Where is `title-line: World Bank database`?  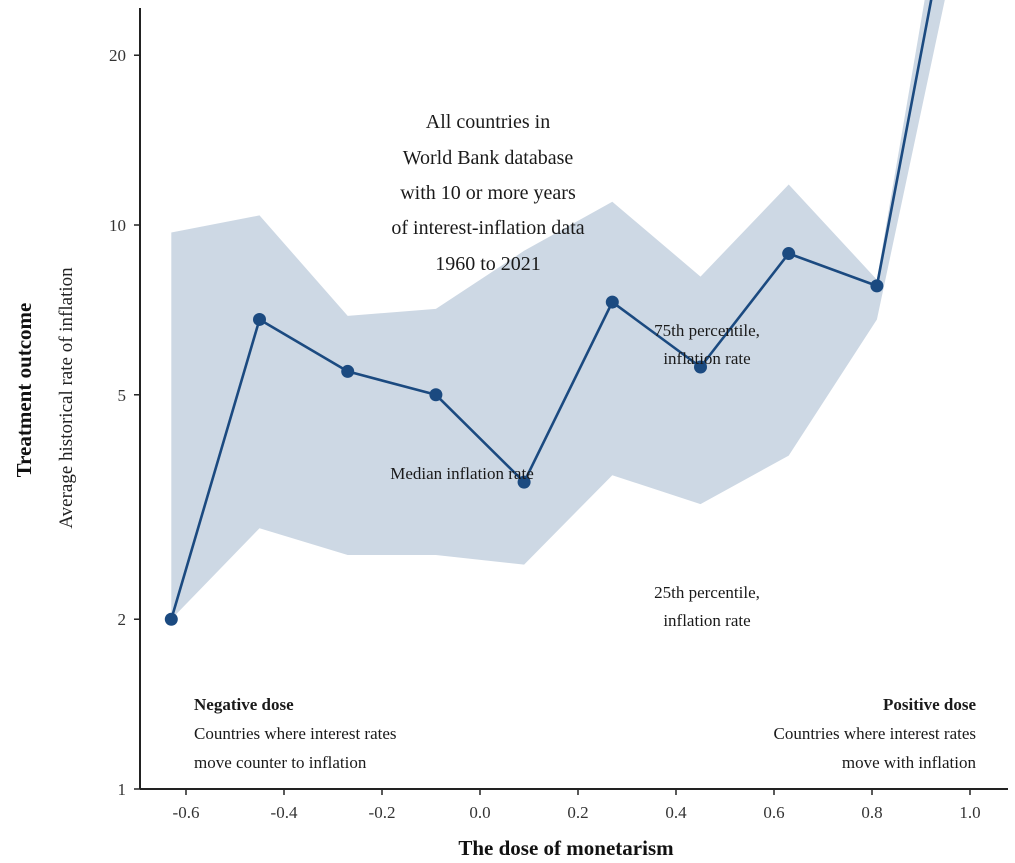
title-line: World Bank database is located at coordinates (488, 158).